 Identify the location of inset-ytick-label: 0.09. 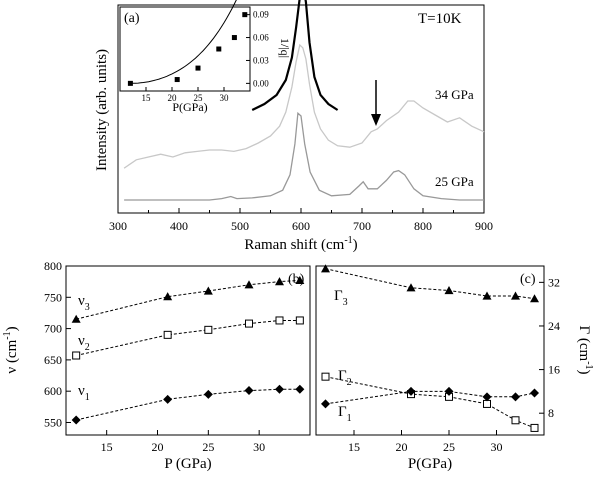
(261, 15).